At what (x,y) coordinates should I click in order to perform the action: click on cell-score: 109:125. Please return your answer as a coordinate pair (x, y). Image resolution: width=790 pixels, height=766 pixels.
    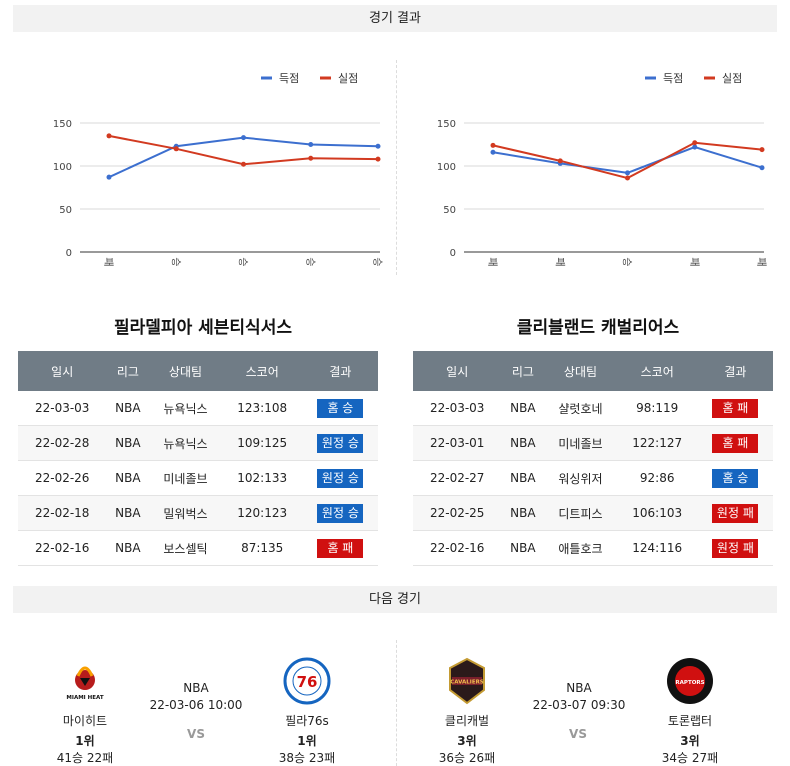
    Looking at the image, I should click on (262, 443).